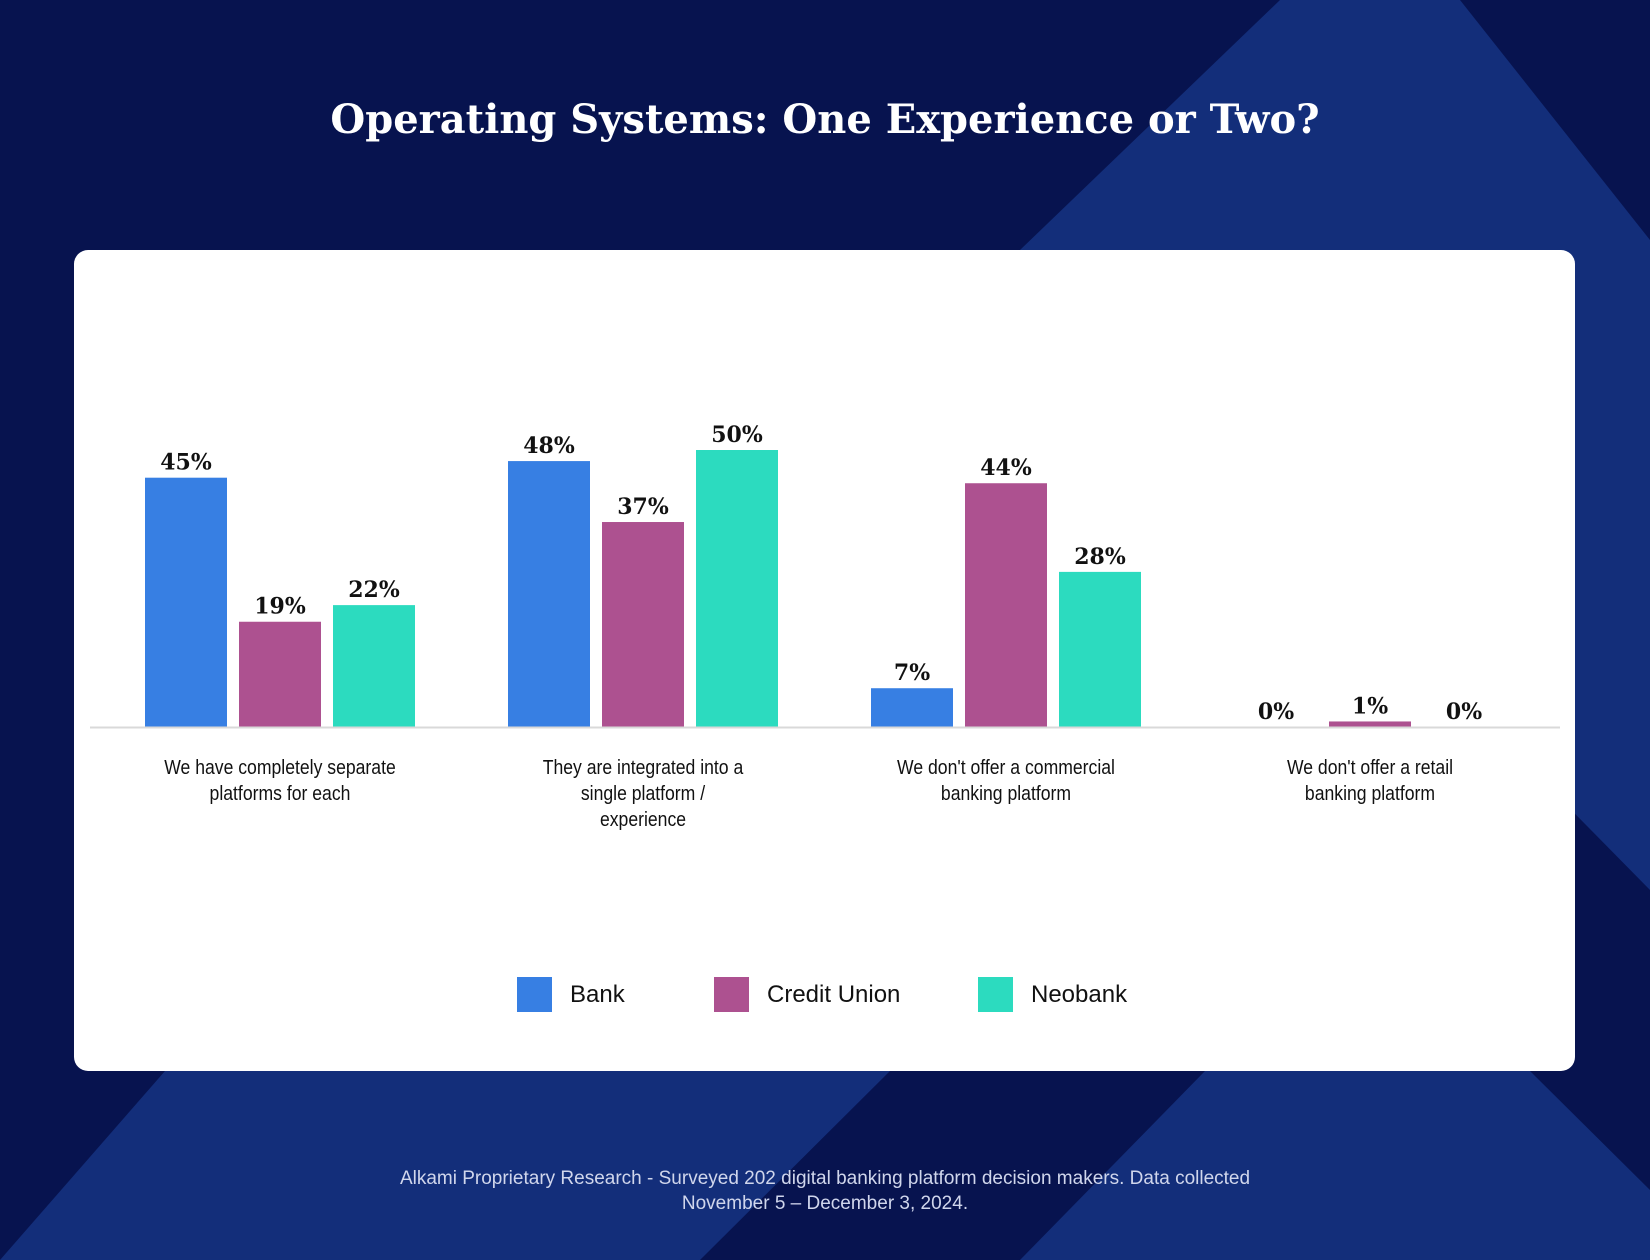 The width and height of the screenshot is (1650, 1260). What do you see at coordinates (1370, 768) in the screenshot?
I see `x-tick-label-line: We don't offer a retail` at bounding box center [1370, 768].